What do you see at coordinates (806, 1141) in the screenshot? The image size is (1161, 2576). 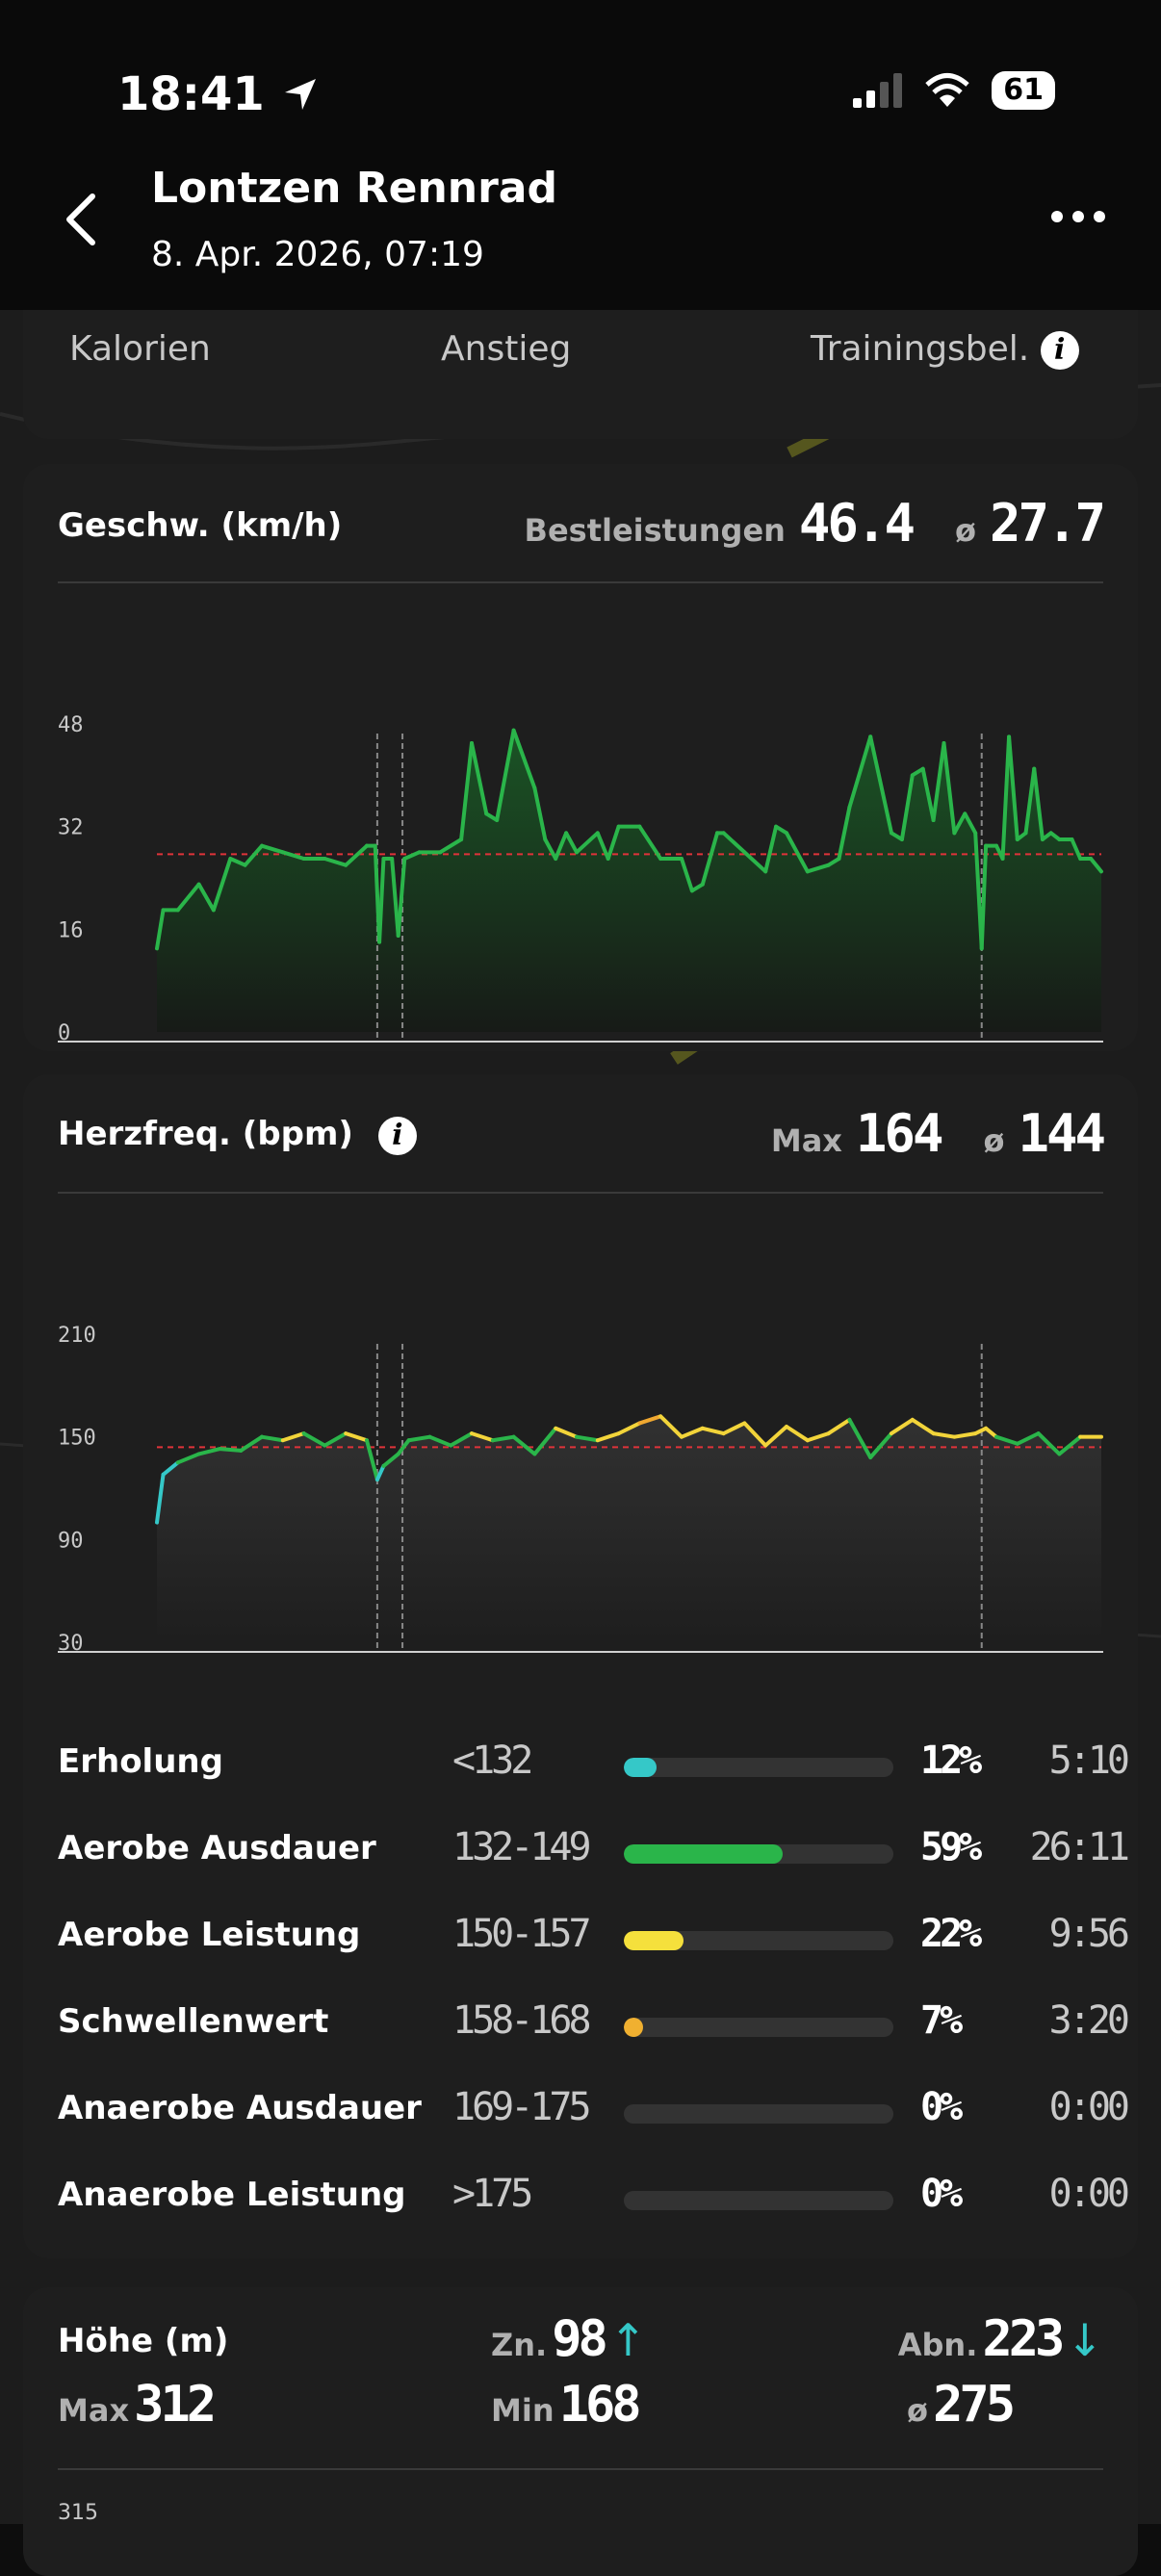 I see `heart-rate-max-label: Max` at bounding box center [806, 1141].